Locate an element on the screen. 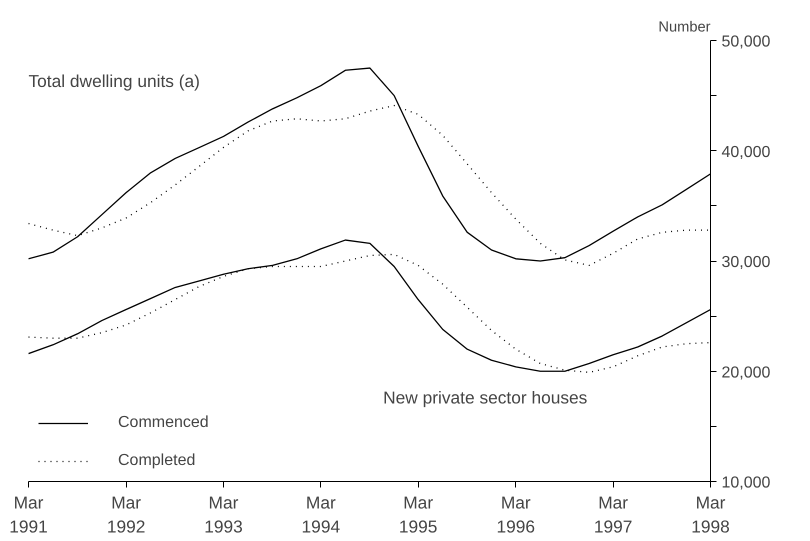 The image size is (810, 541). y-tick-label: 40,000 is located at coordinates (746, 152).